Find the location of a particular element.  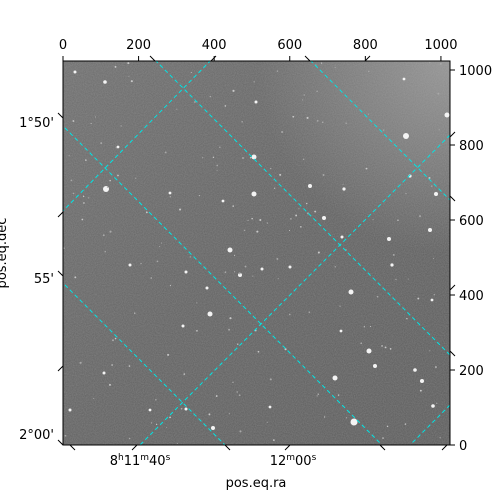

dec-tick-label-2: 55' is located at coordinates (44, 279).